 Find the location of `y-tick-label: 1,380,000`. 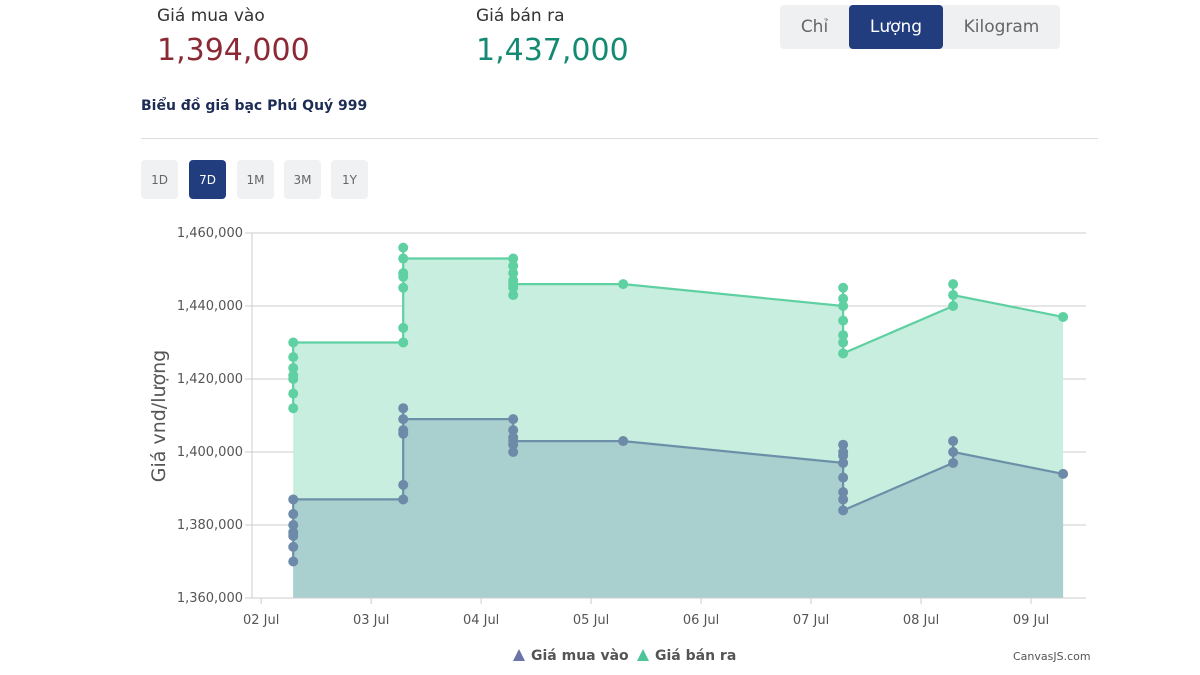

y-tick-label: 1,380,000 is located at coordinates (210, 525).